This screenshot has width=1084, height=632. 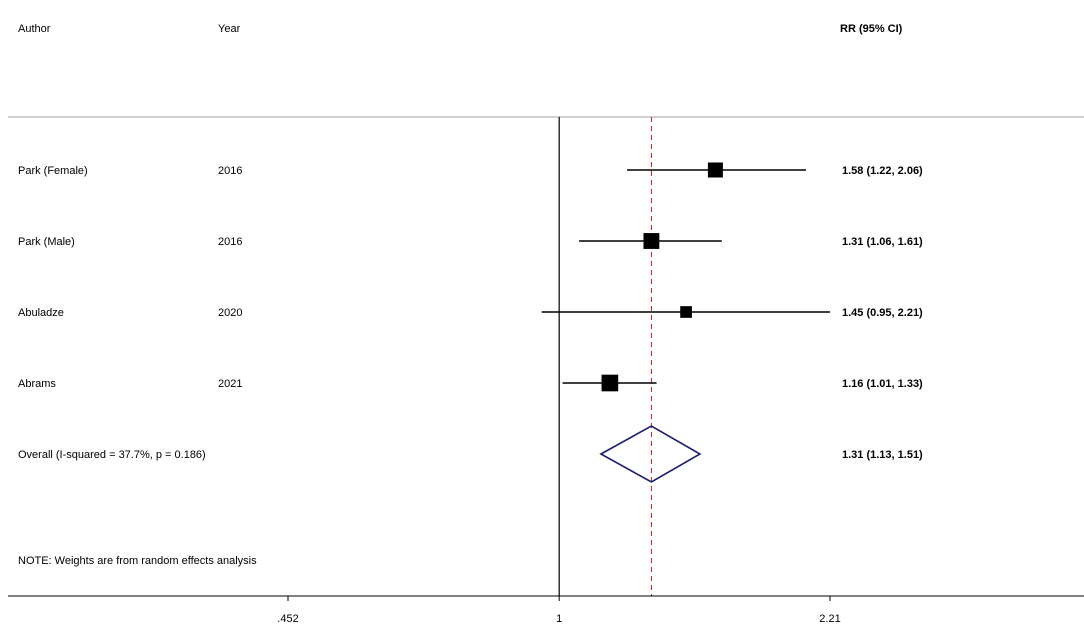 I want to click on x-axis-tick-label: 1, so click(x=559, y=619).